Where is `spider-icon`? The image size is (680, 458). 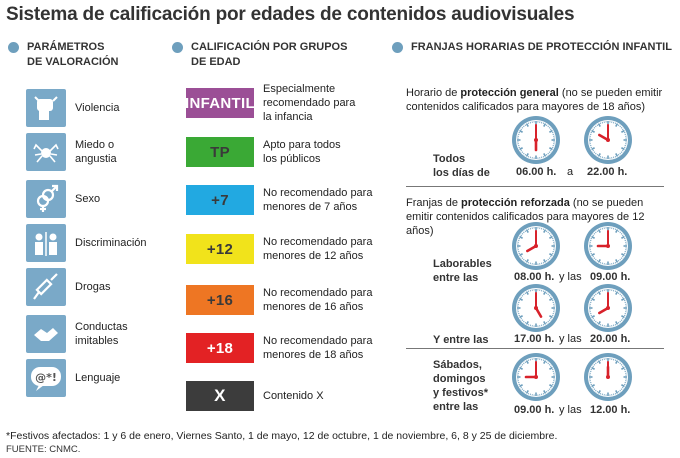
spider-icon is located at coordinates (46, 152).